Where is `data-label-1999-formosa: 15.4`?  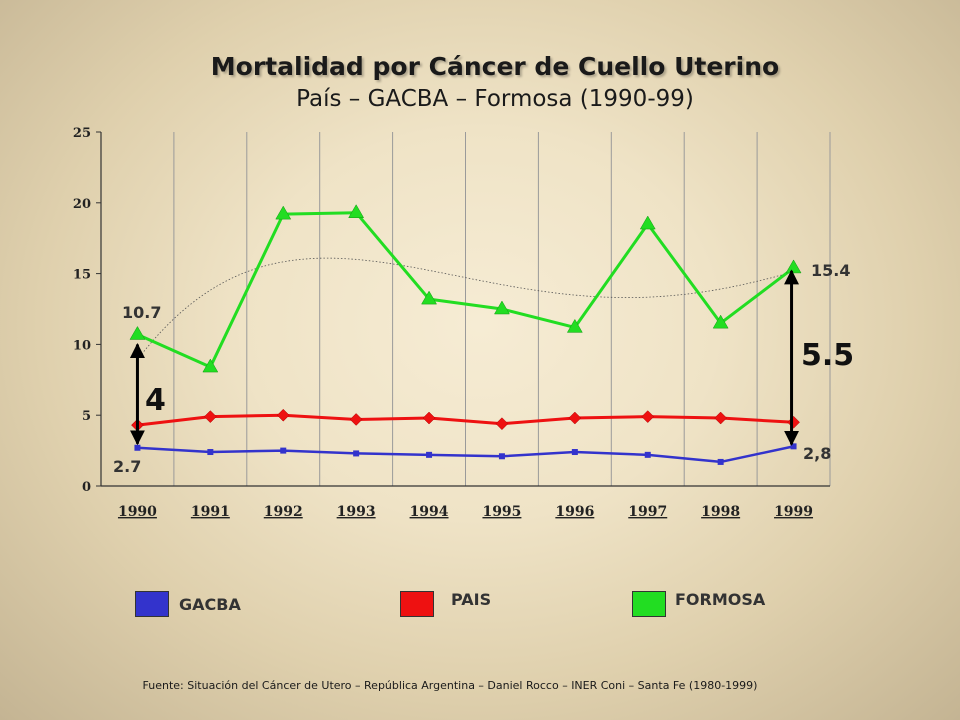
data-label-1999-formosa: 15.4 is located at coordinates (830, 270).